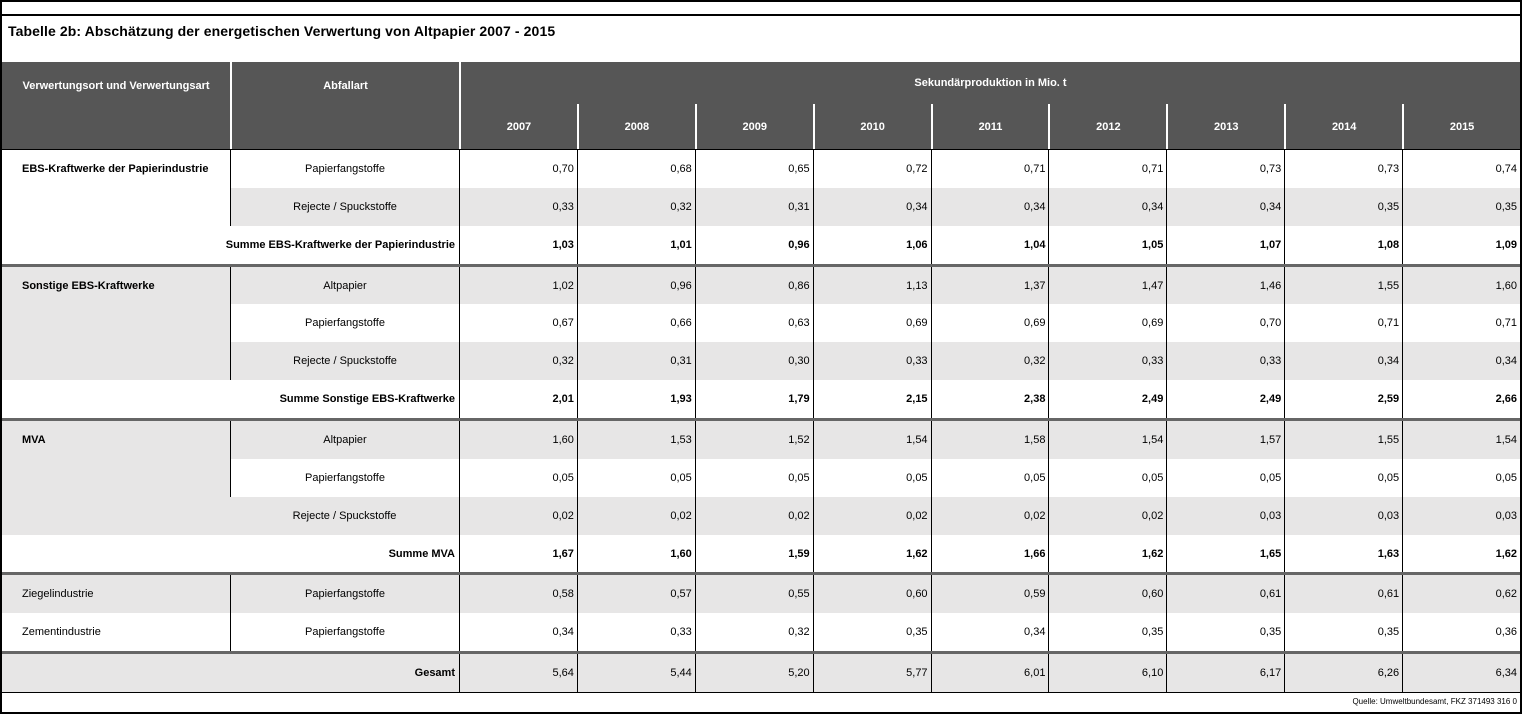  What do you see at coordinates (230, 673) in the screenshot?
I see `row-total-label: Gesamt` at bounding box center [230, 673].